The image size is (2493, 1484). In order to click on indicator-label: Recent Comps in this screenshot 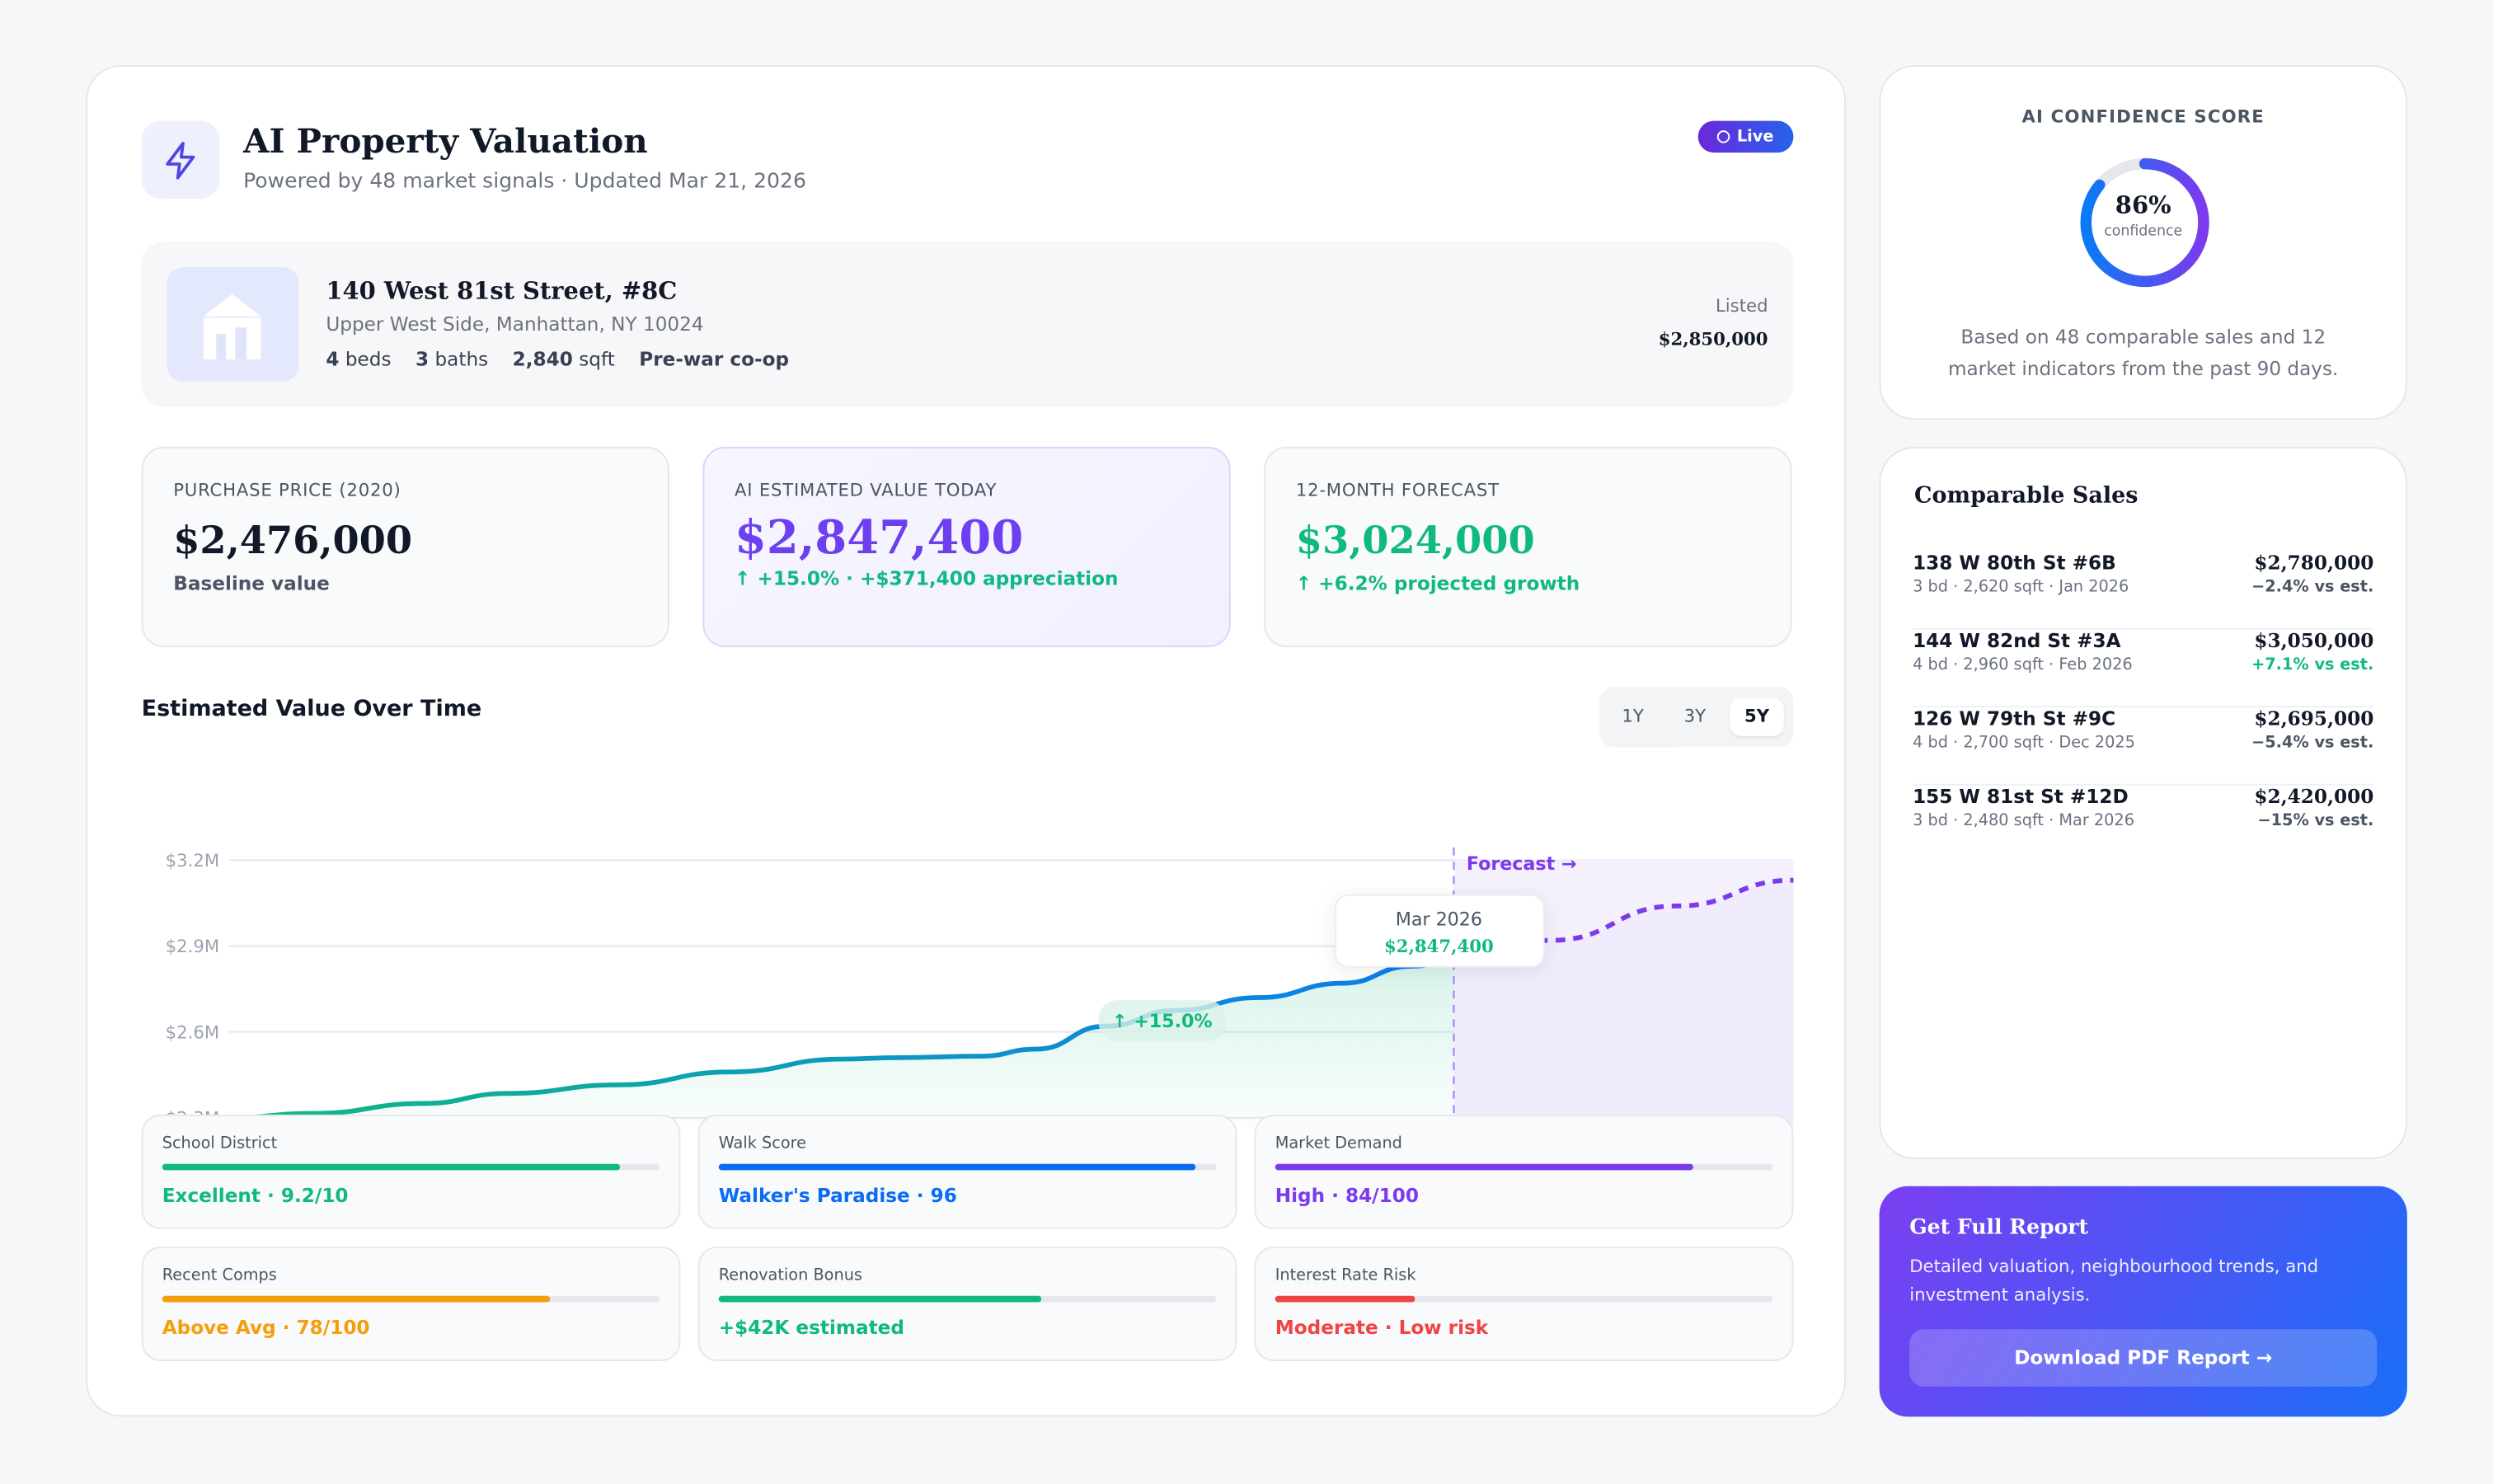, I will do `click(219, 1276)`.